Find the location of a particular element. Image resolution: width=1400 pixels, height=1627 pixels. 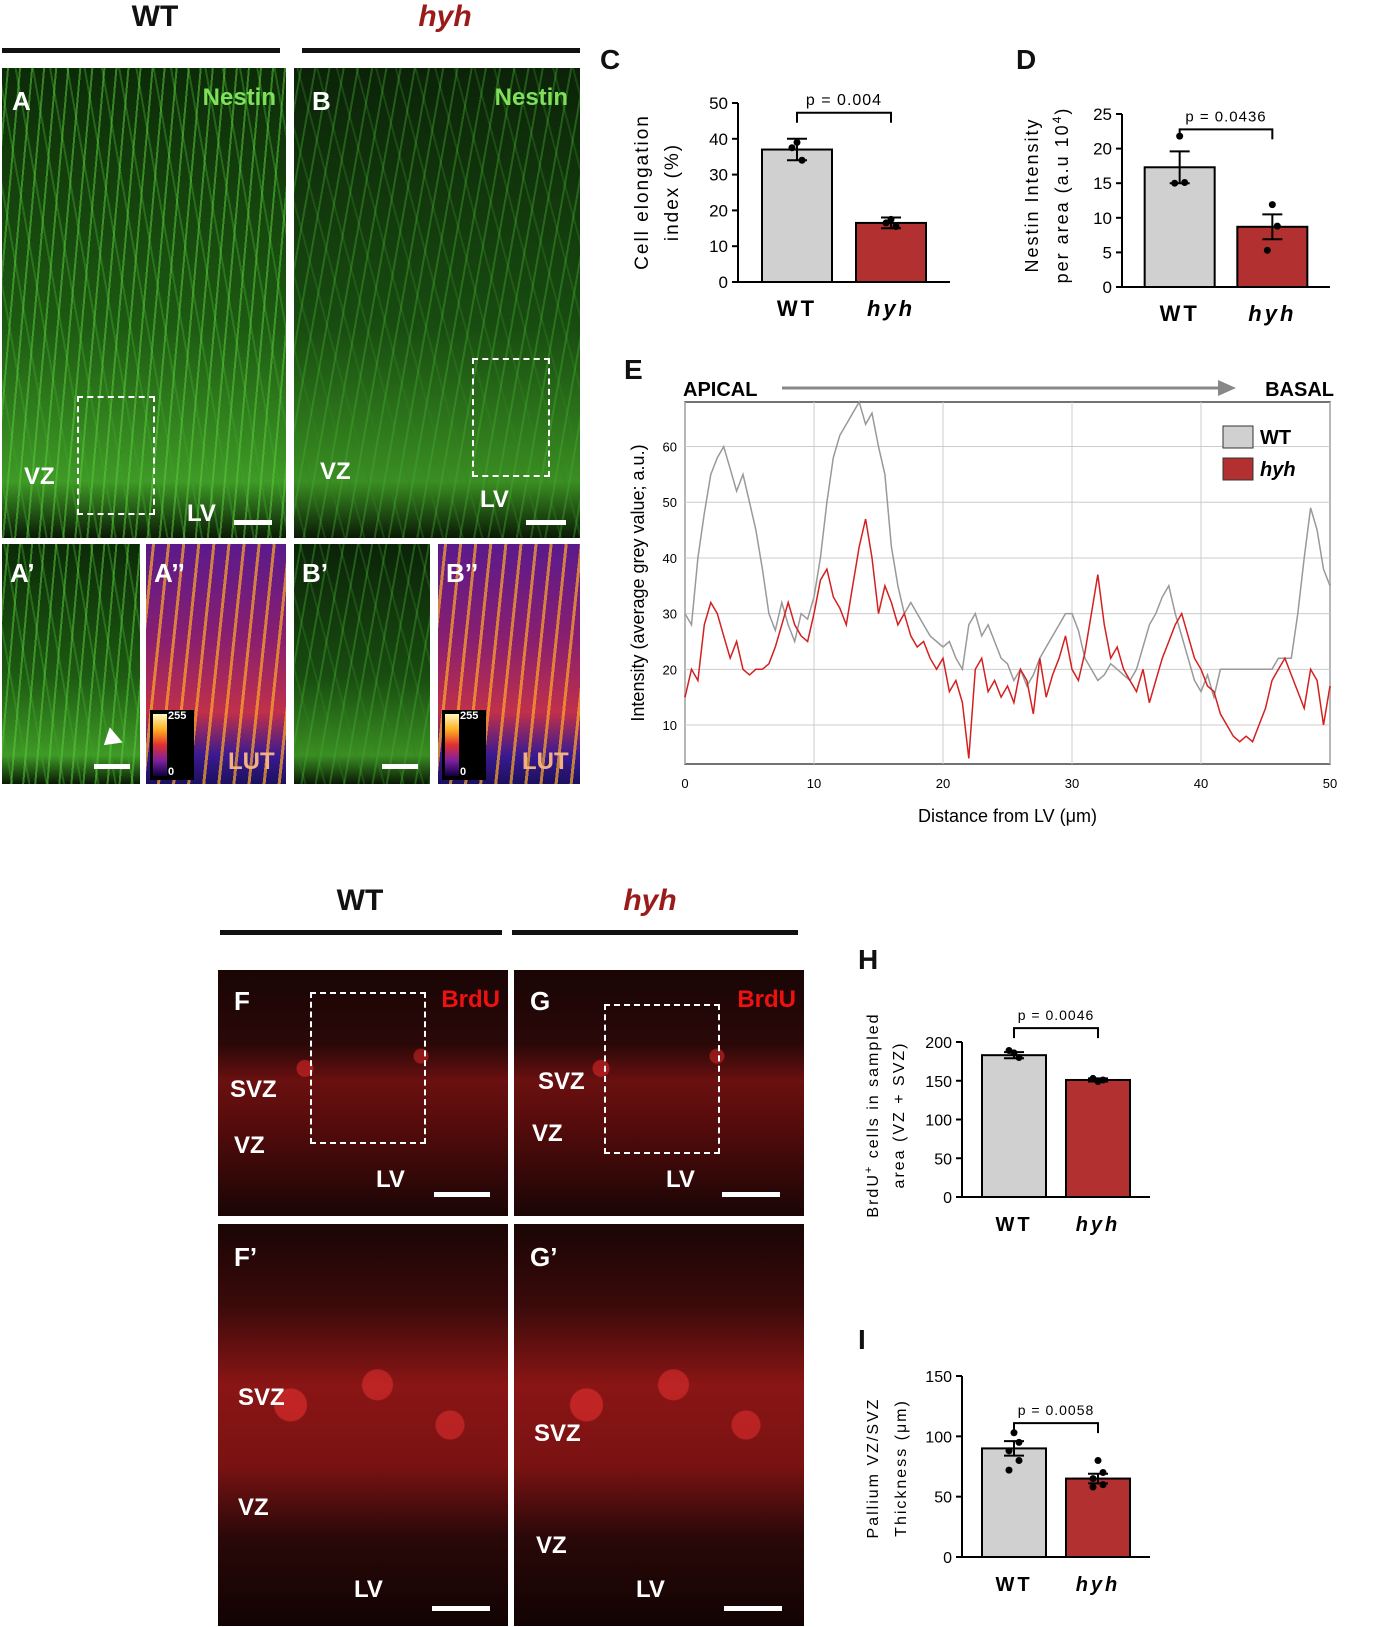

y-axis-label: Nestin Intensity is located at coordinates (1032, 194).